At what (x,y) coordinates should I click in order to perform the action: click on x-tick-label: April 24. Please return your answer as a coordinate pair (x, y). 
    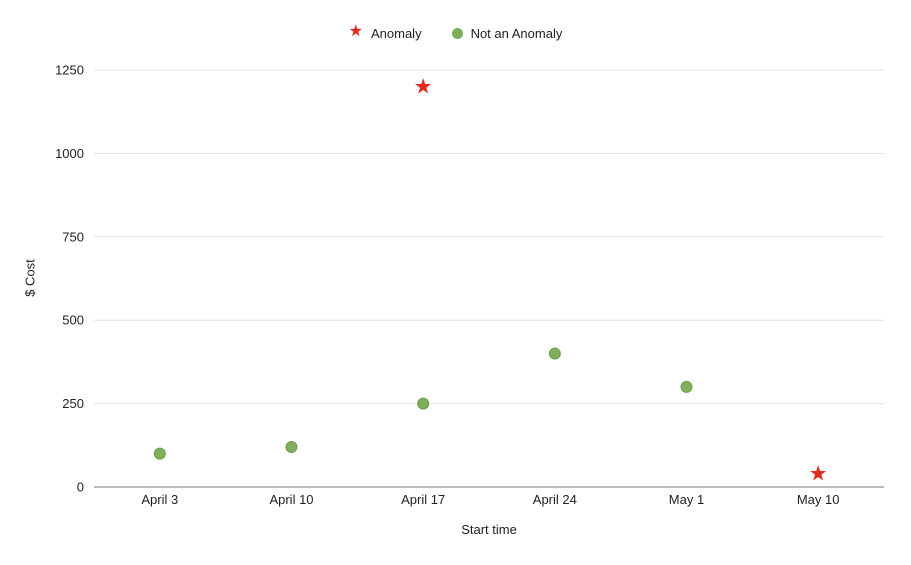
    Looking at the image, I should click on (555, 499).